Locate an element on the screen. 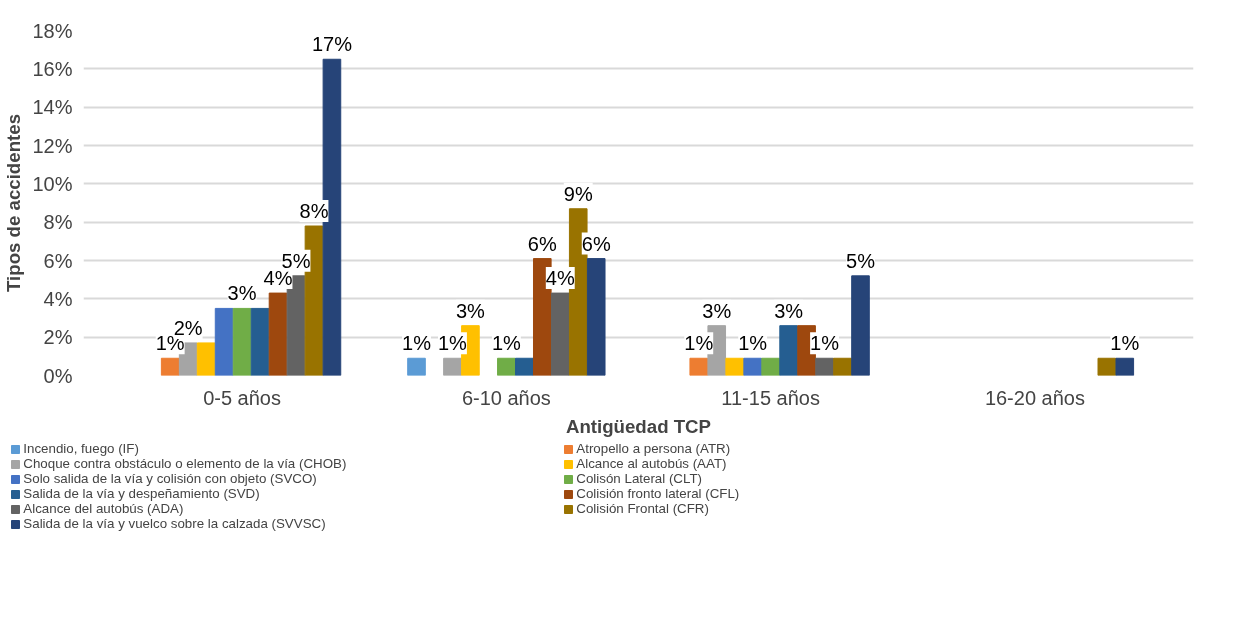  legend-label: Incendio, fuego (IF) is located at coordinates (81, 448).